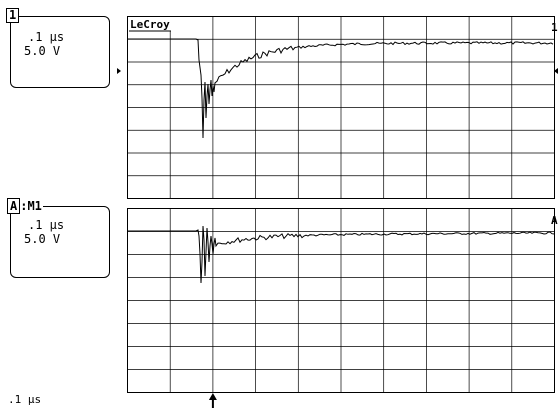  I want to click on channel1-readout-box, so click(60, 52).